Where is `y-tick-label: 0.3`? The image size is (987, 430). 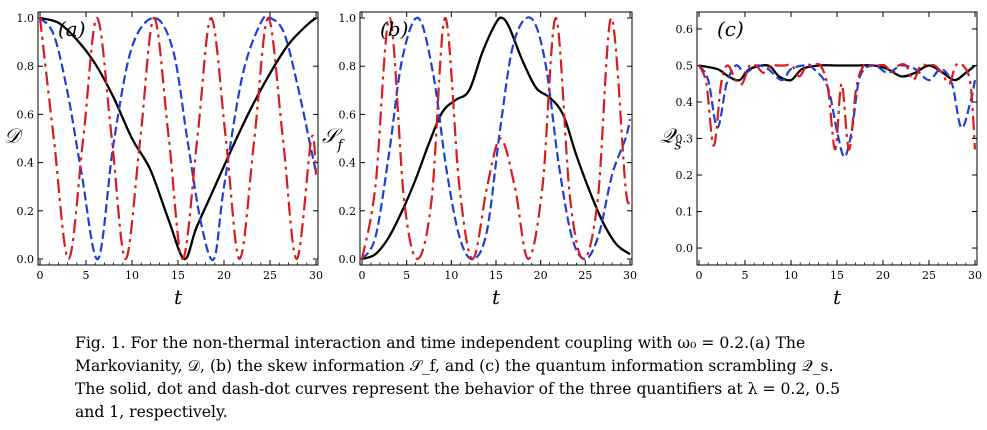 y-tick-label: 0.3 is located at coordinates (685, 139).